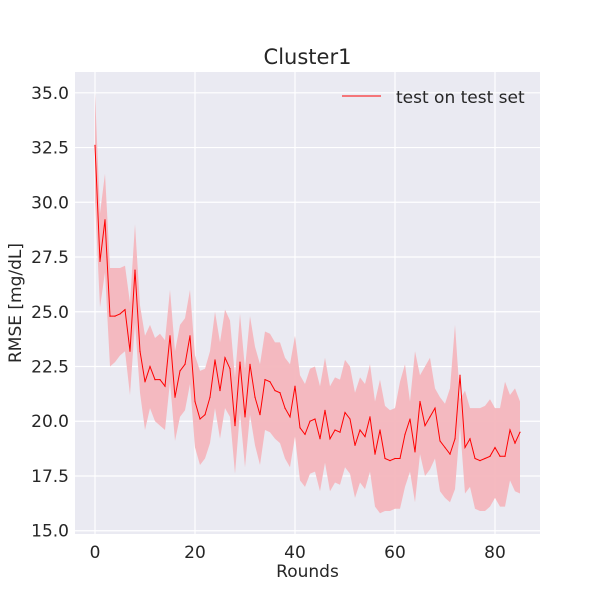  I want to click on y-tick-label: 22.5, so click(50, 367).